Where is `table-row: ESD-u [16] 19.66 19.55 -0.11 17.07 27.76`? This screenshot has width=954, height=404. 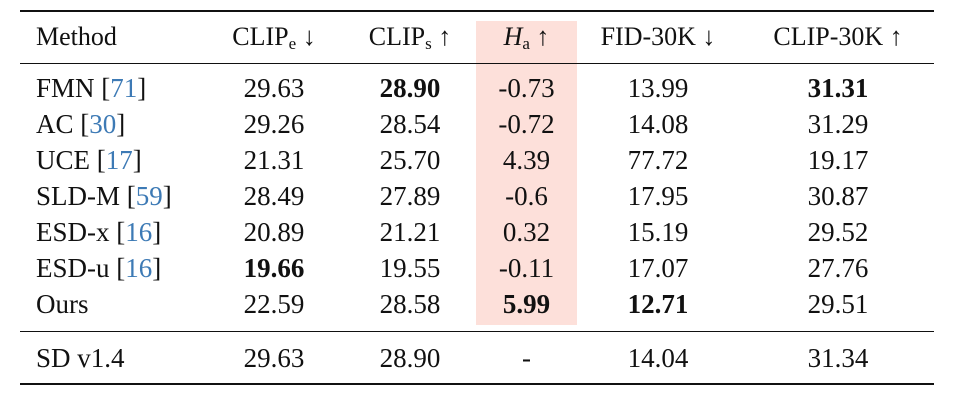
table-row: ESD-u [16] 19.66 19.55 -0.11 17.07 27.76 is located at coordinates (477, 268).